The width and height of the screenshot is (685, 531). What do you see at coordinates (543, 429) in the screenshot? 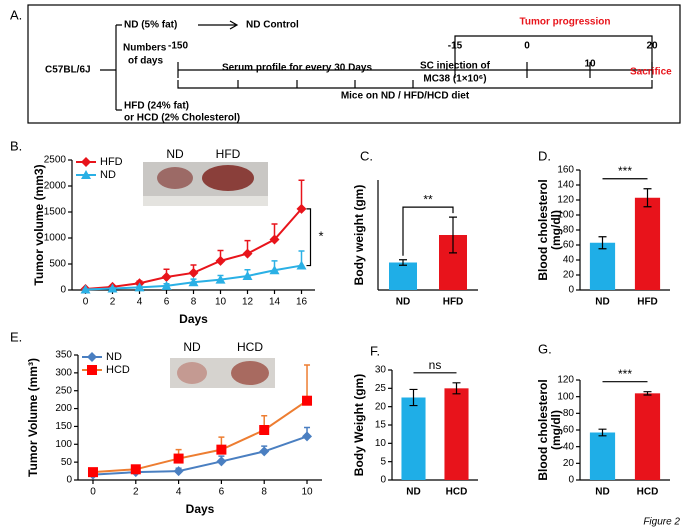
I see `y-axis-label: Blood cholesterol` at bounding box center [543, 429].